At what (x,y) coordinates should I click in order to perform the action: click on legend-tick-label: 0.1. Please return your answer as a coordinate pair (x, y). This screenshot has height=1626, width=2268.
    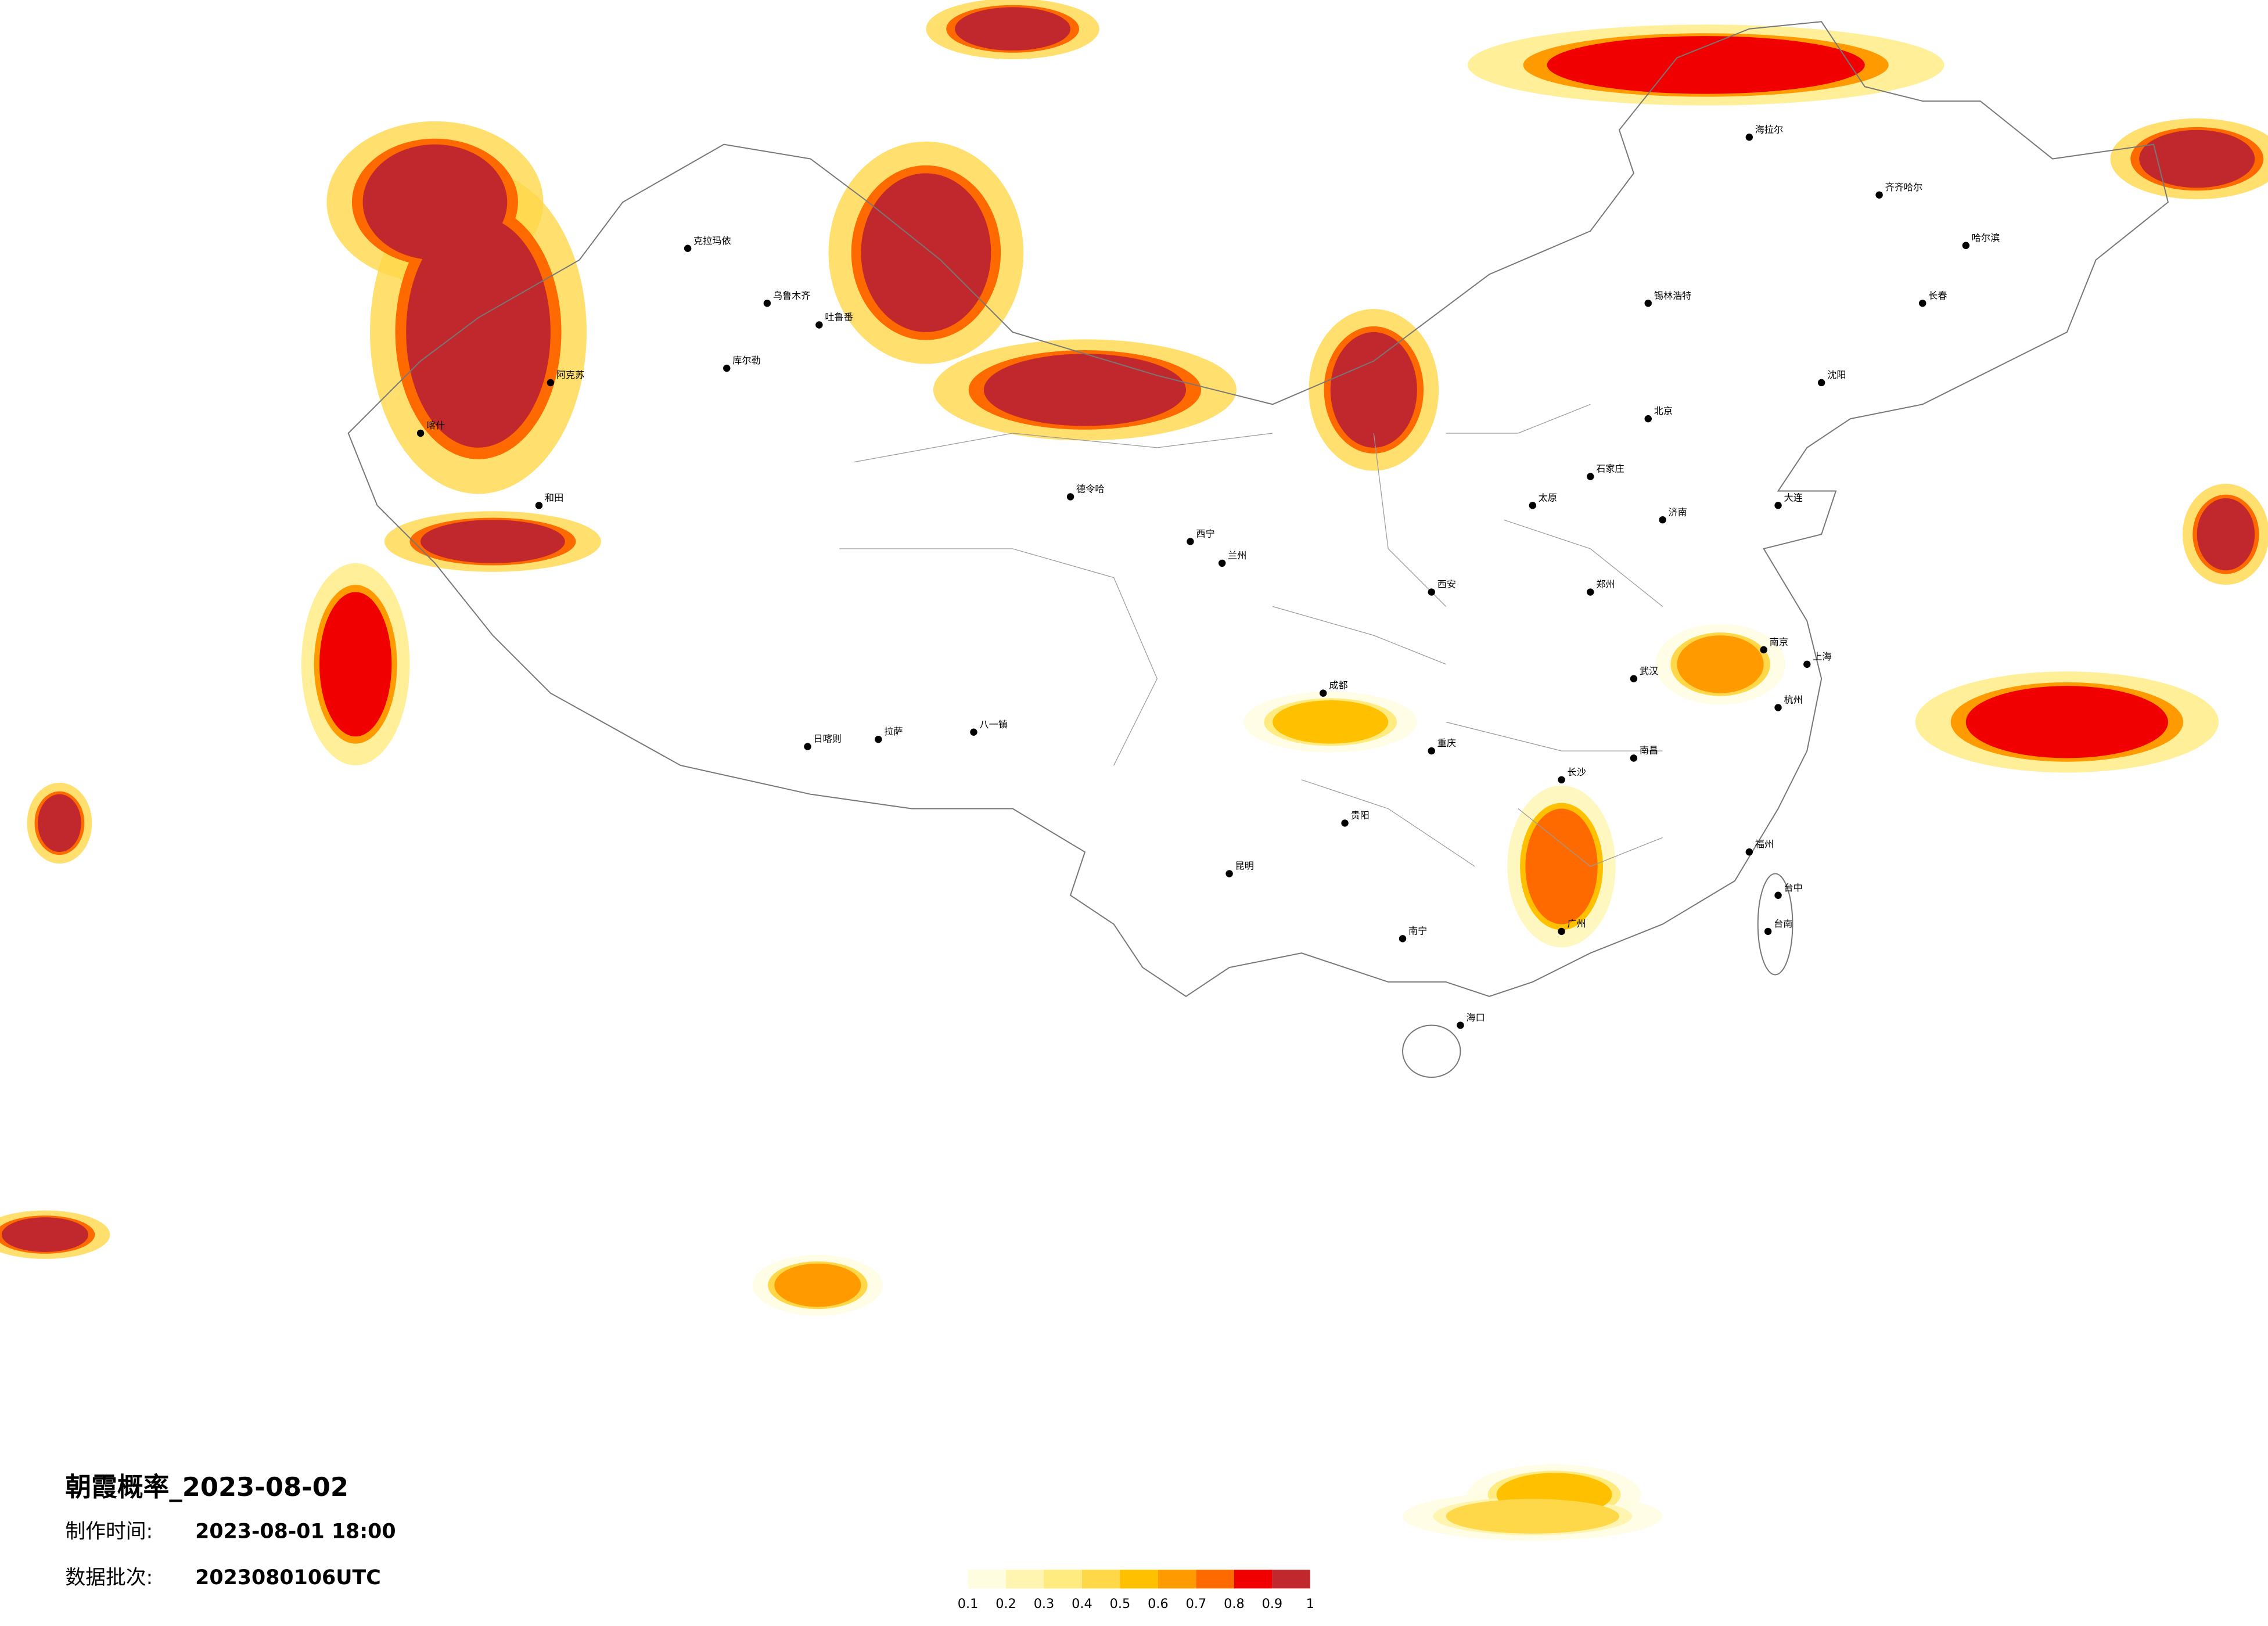
    Looking at the image, I should click on (968, 1603).